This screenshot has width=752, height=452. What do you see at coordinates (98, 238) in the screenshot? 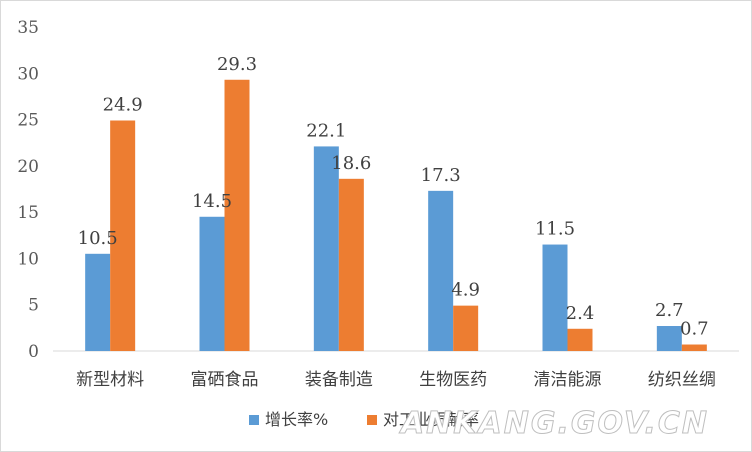
I see `data-label: 10.5` at bounding box center [98, 238].